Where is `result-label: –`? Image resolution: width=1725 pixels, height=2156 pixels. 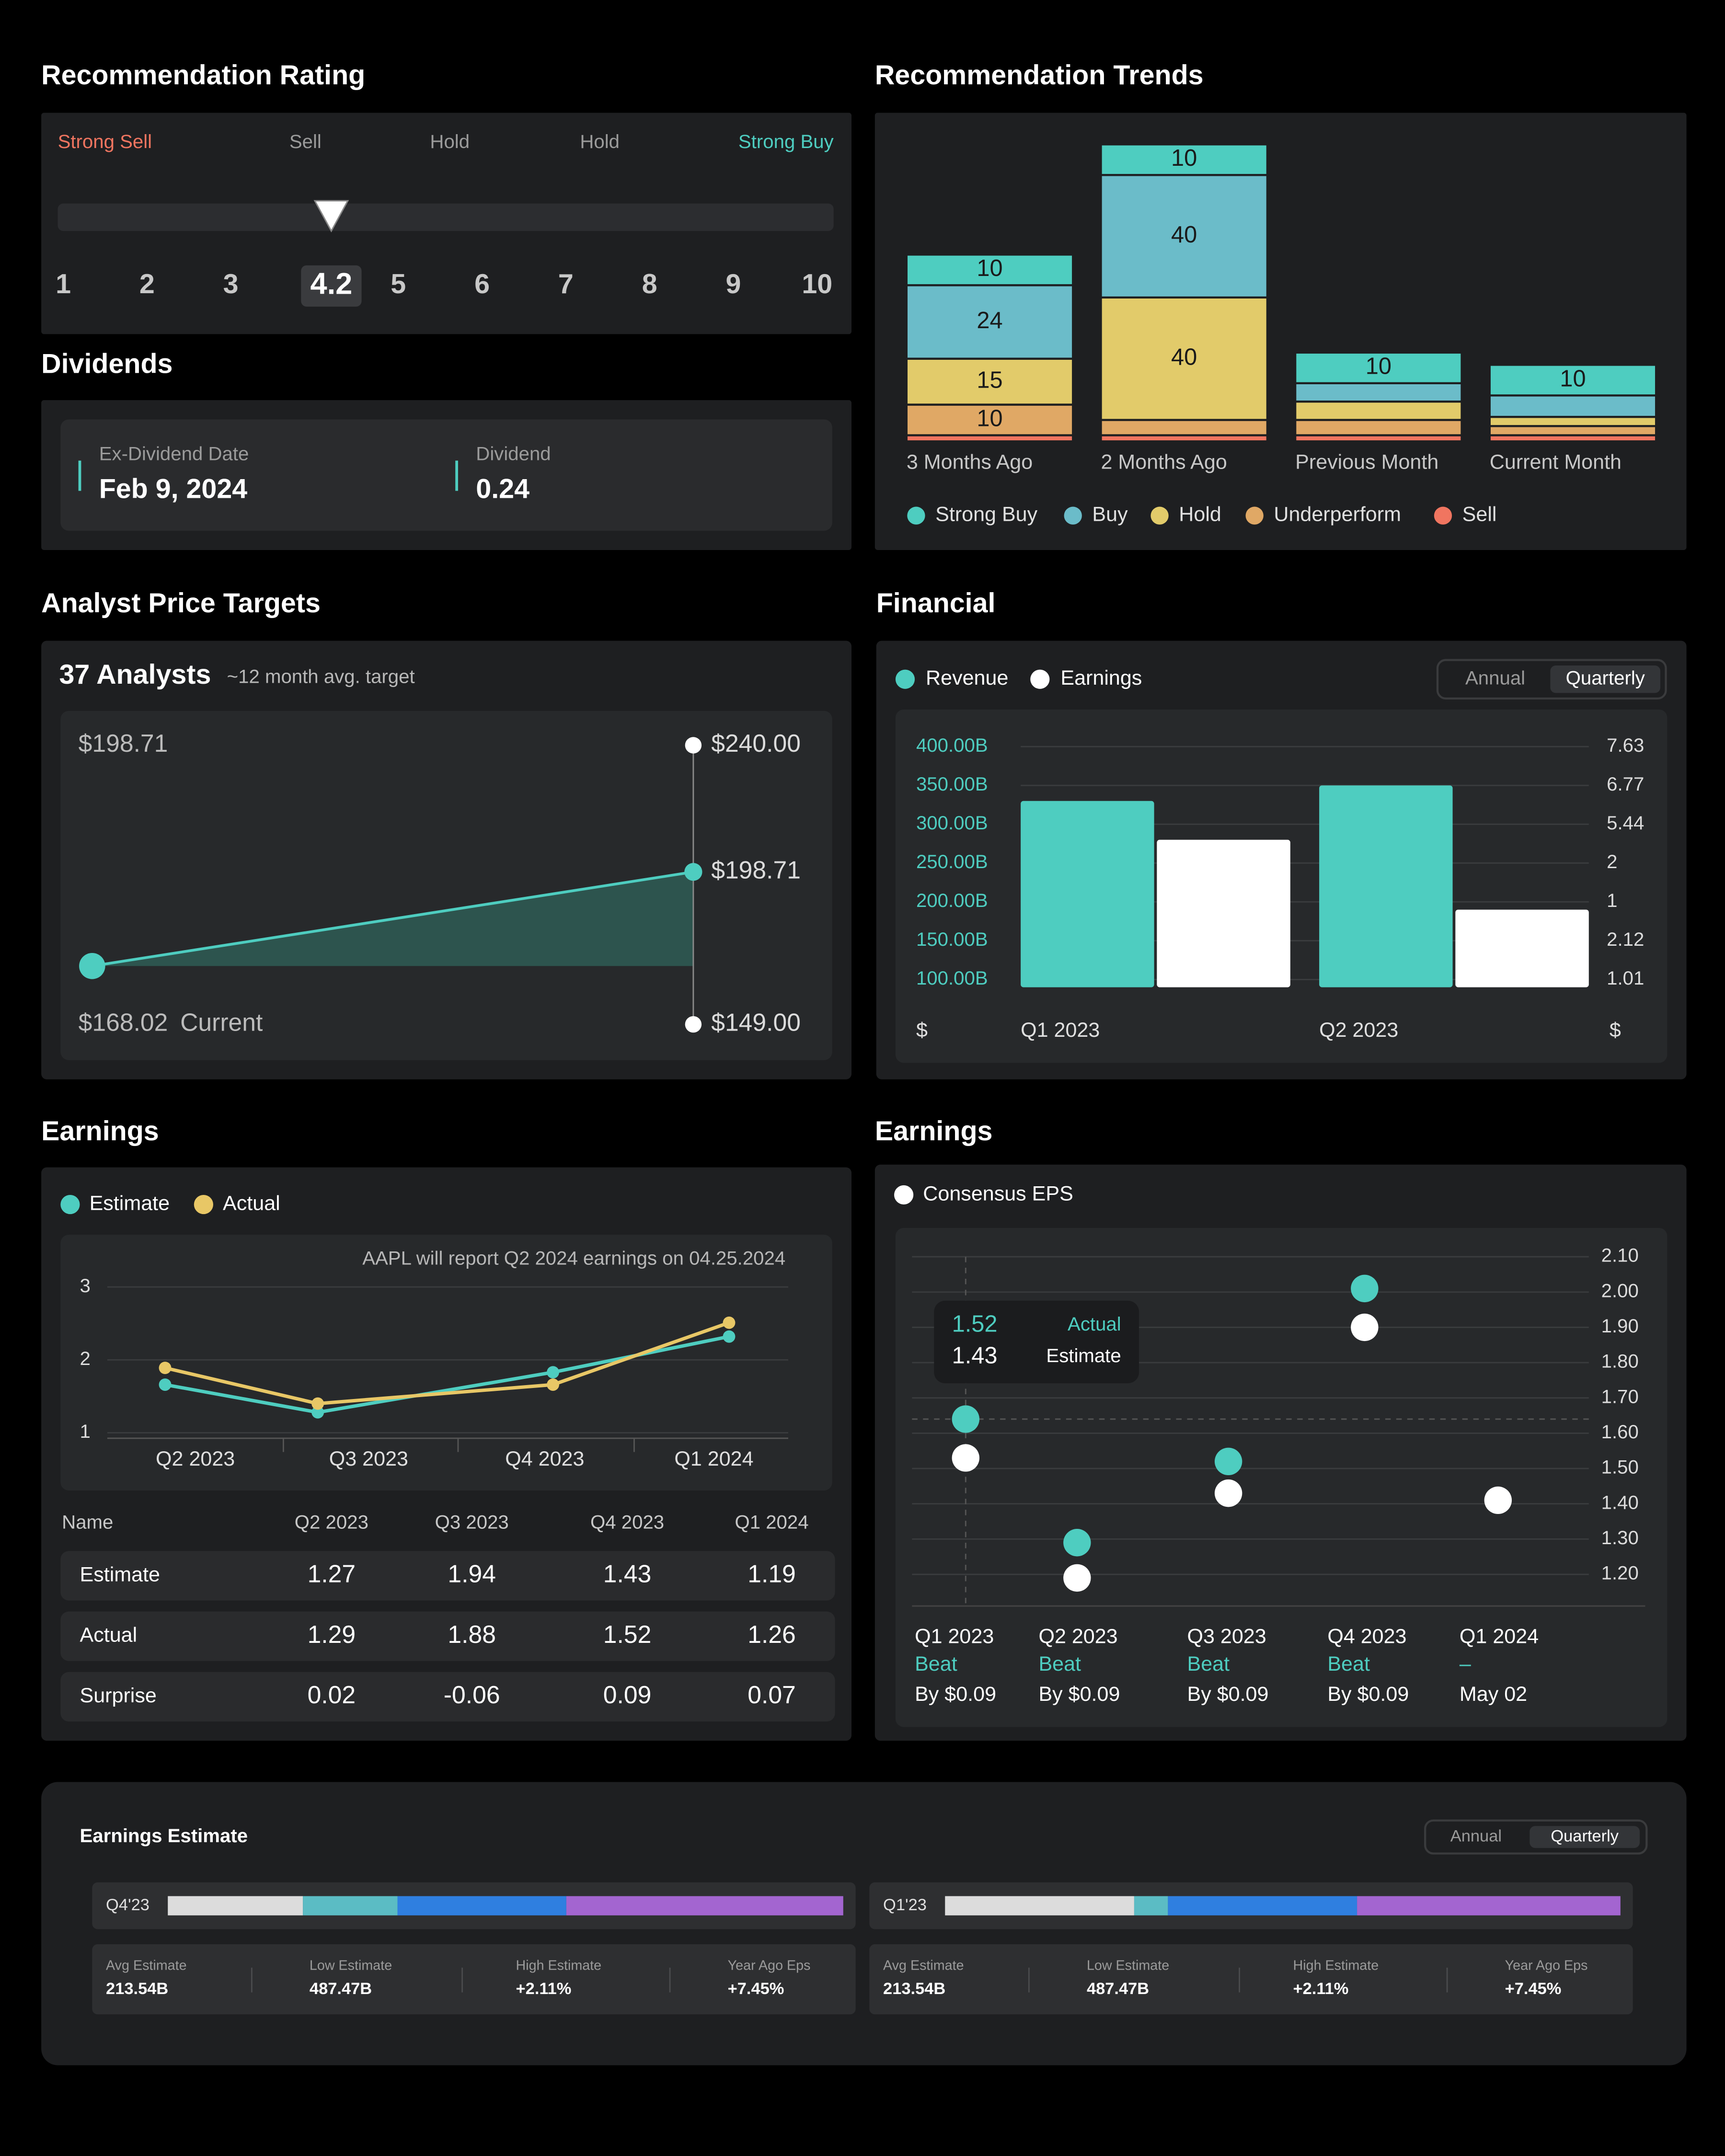
result-label: – is located at coordinates (1465, 1664).